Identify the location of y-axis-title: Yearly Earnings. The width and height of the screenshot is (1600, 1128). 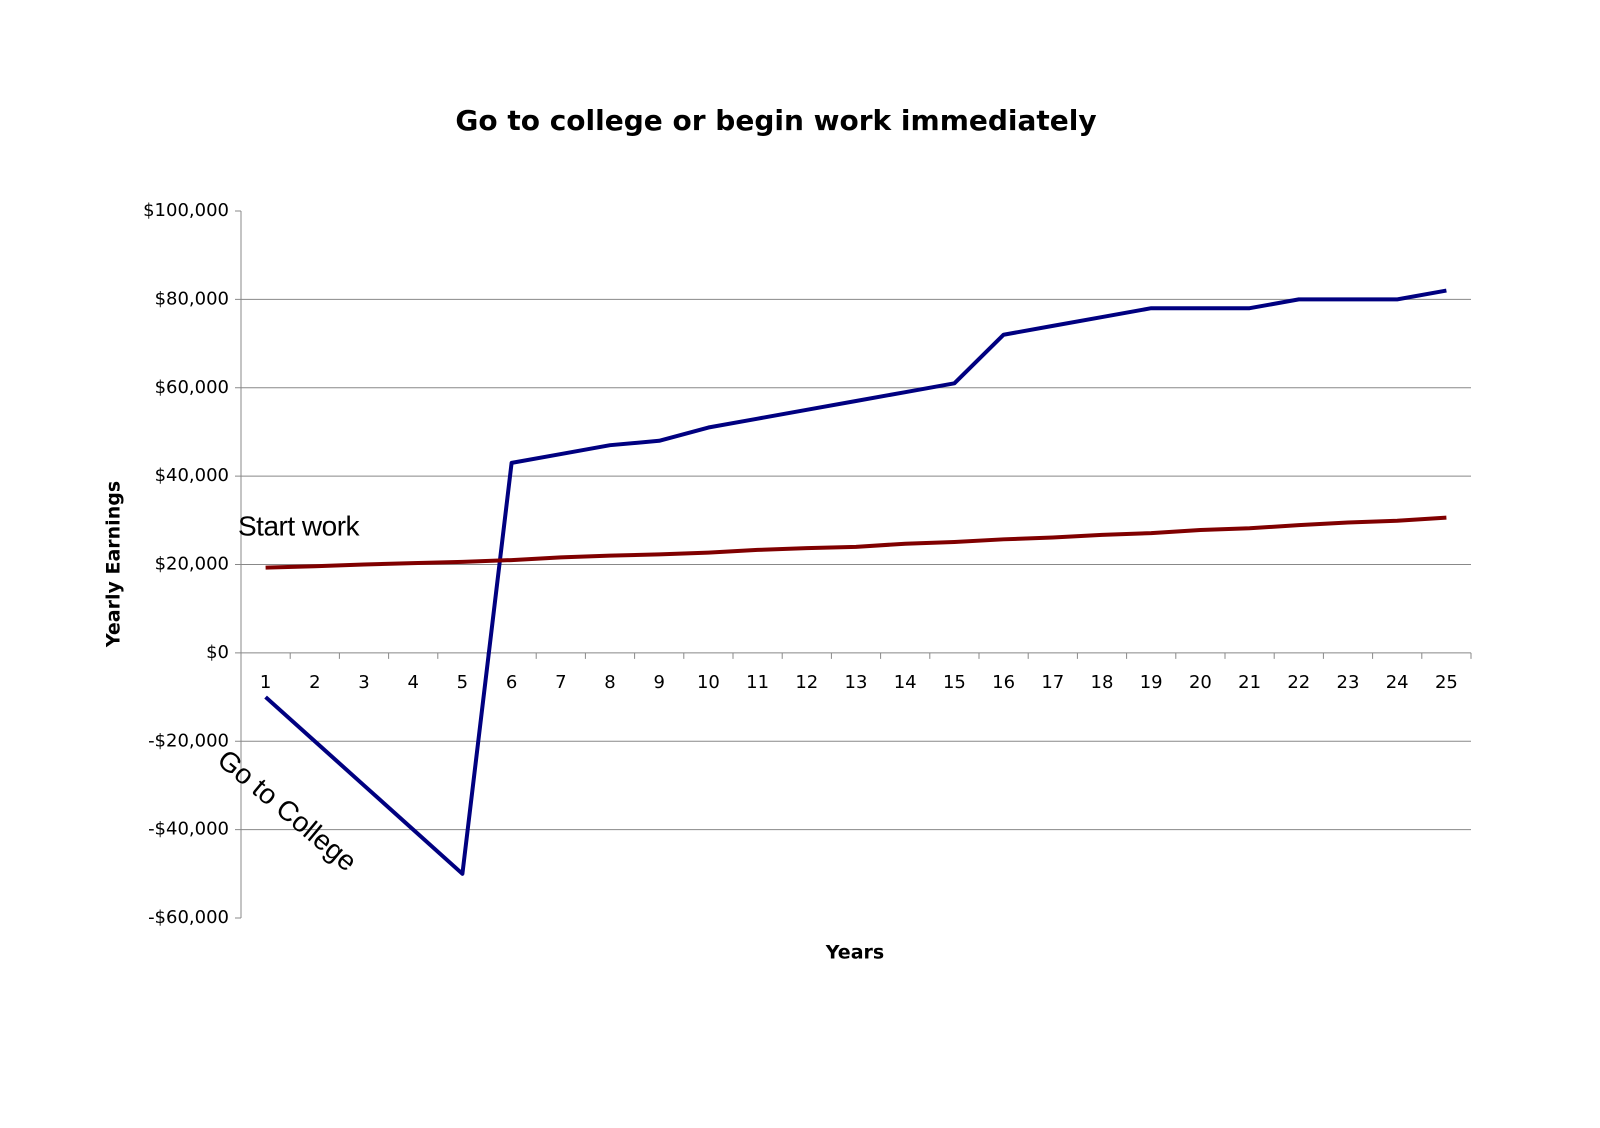
(114, 564).